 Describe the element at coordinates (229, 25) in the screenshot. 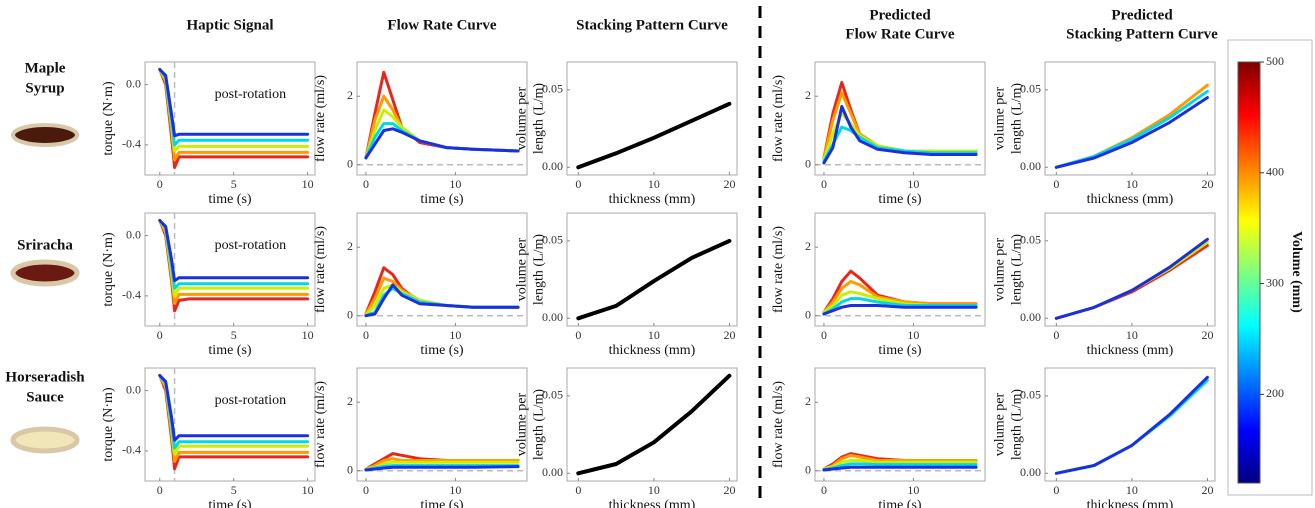

I see `column-title: Haptic Signal` at that location.